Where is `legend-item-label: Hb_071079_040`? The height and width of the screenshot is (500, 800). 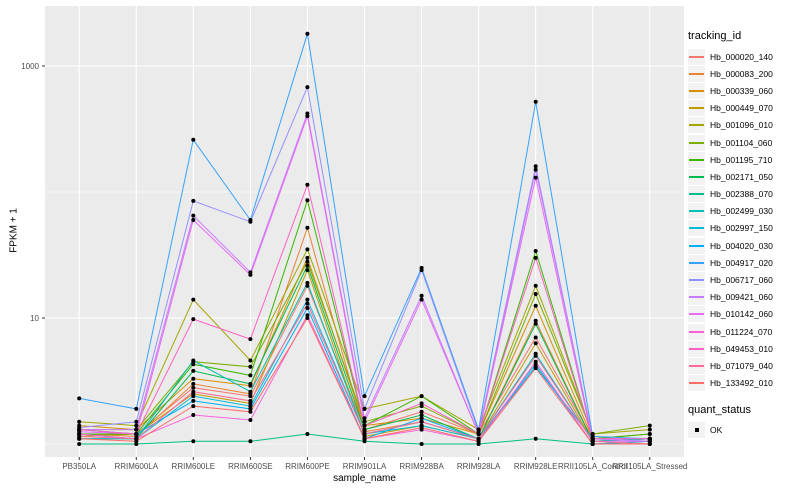
legend-item-label: Hb_071079_040 is located at coordinates (741, 365).